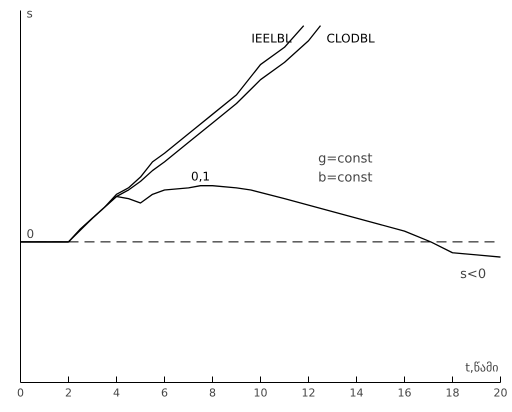  What do you see at coordinates (68, 393) in the screenshot?
I see `x-tick-label: 2` at bounding box center [68, 393].